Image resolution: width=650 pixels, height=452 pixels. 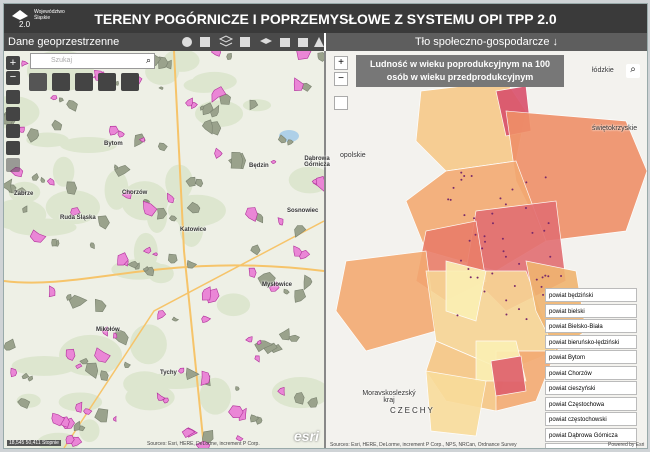 I want to click on legend-item: powiat Bytom, so click(x=591, y=357).